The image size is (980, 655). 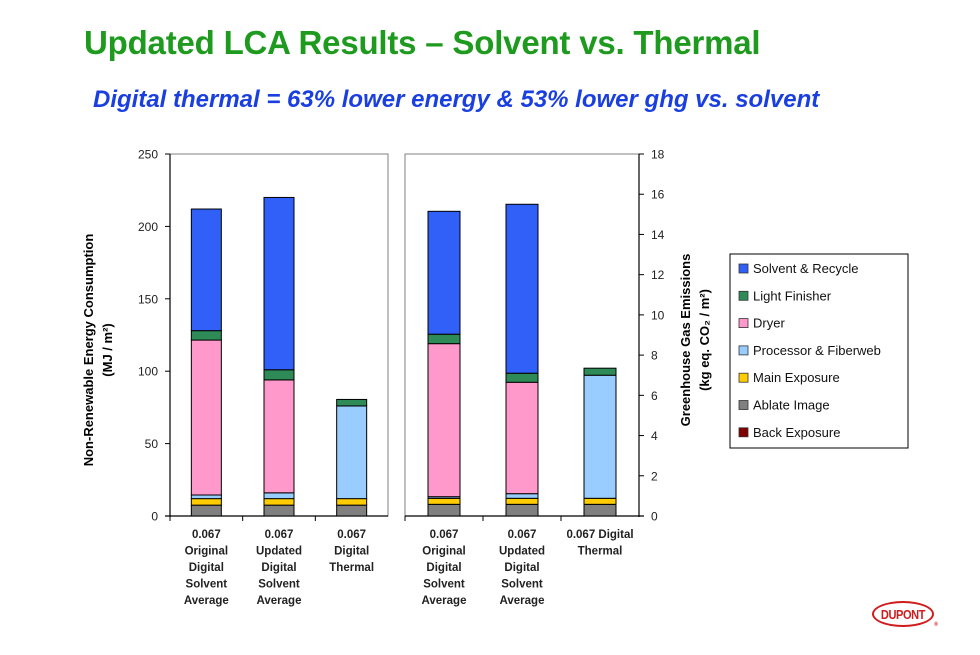 I want to click on ghg-x-tick-label: Updated, so click(x=522, y=552).